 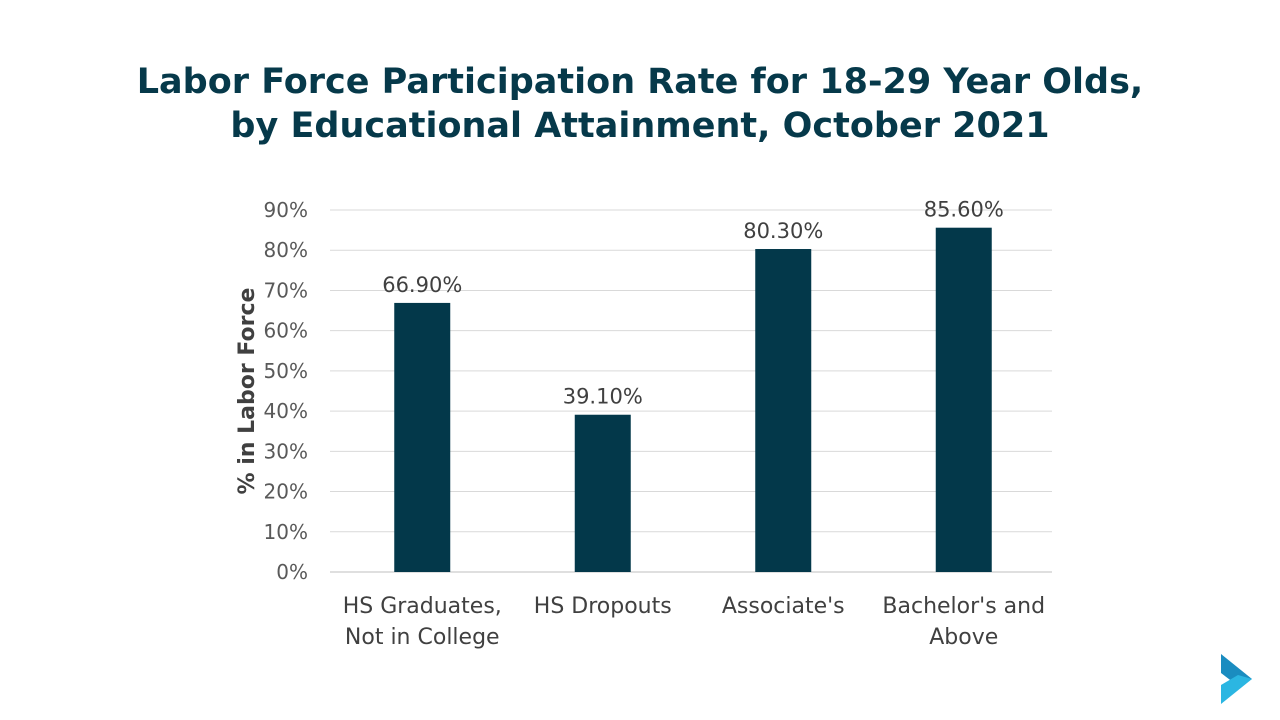 What do you see at coordinates (286, 532) in the screenshot?
I see `y-tick-label: 10%` at bounding box center [286, 532].